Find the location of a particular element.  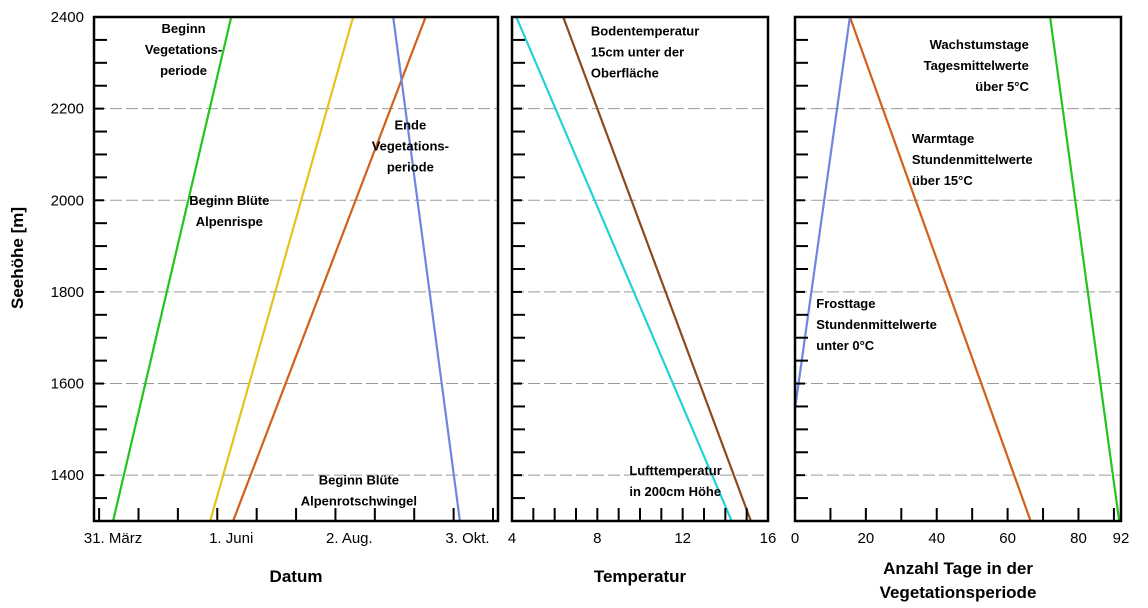

y-tick-label: 1400 is located at coordinates (67, 475).